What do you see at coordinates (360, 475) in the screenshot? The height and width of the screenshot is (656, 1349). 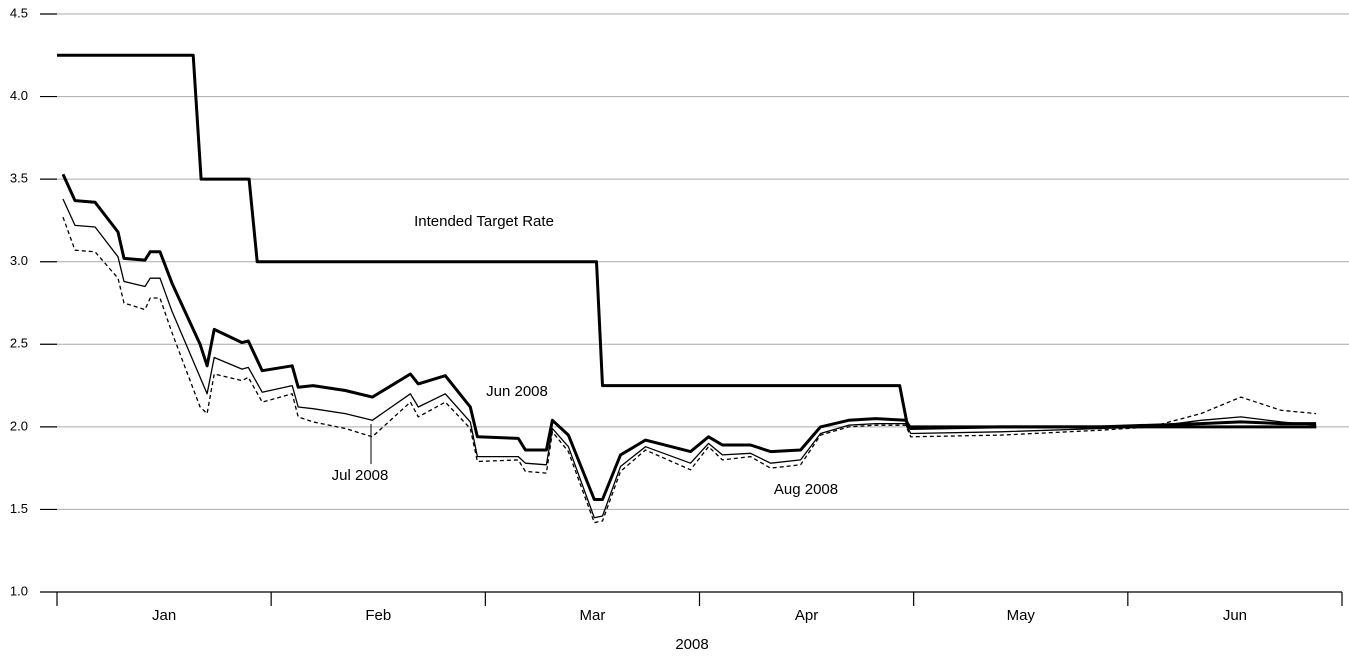 I see `series-label: Jul 2008` at bounding box center [360, 475].